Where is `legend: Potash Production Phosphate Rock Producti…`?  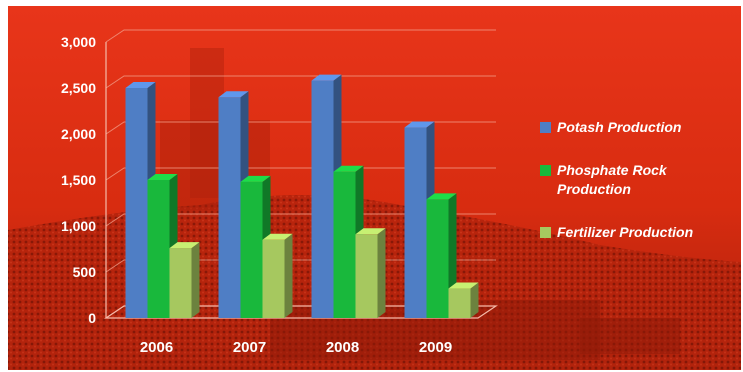
legend: Potash Production Phosphate Rock Producti… is located at coordinates (640, 192).